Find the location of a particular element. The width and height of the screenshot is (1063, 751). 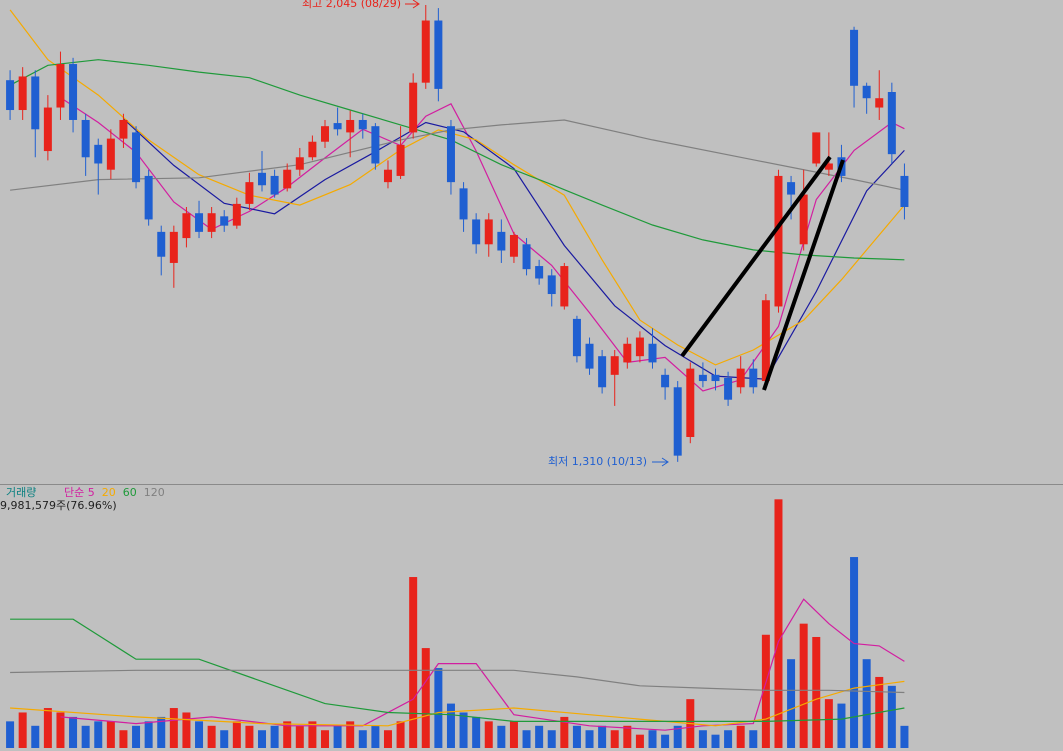

low-arrow is located at coordinates (660, 462).